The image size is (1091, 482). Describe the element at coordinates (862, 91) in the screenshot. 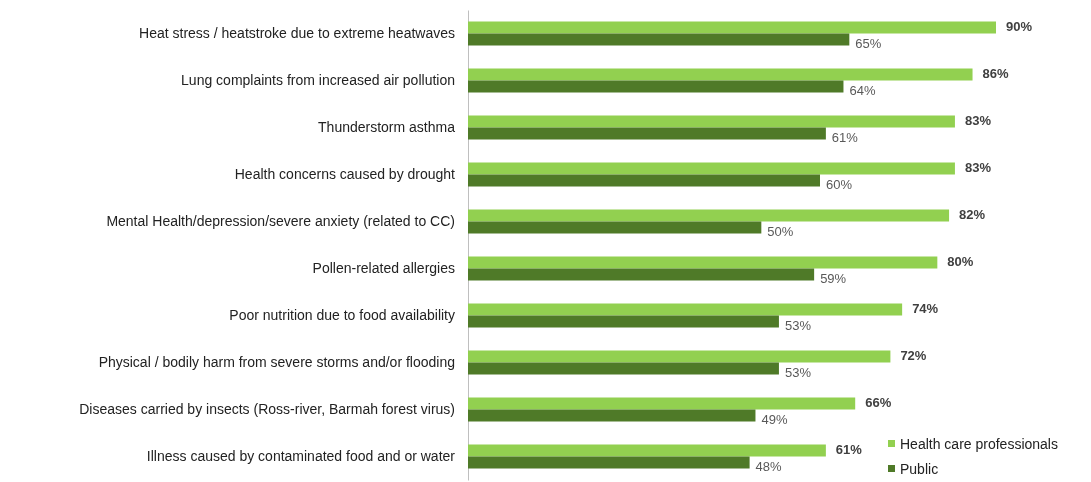

I see `data-label: 64%` at that location.